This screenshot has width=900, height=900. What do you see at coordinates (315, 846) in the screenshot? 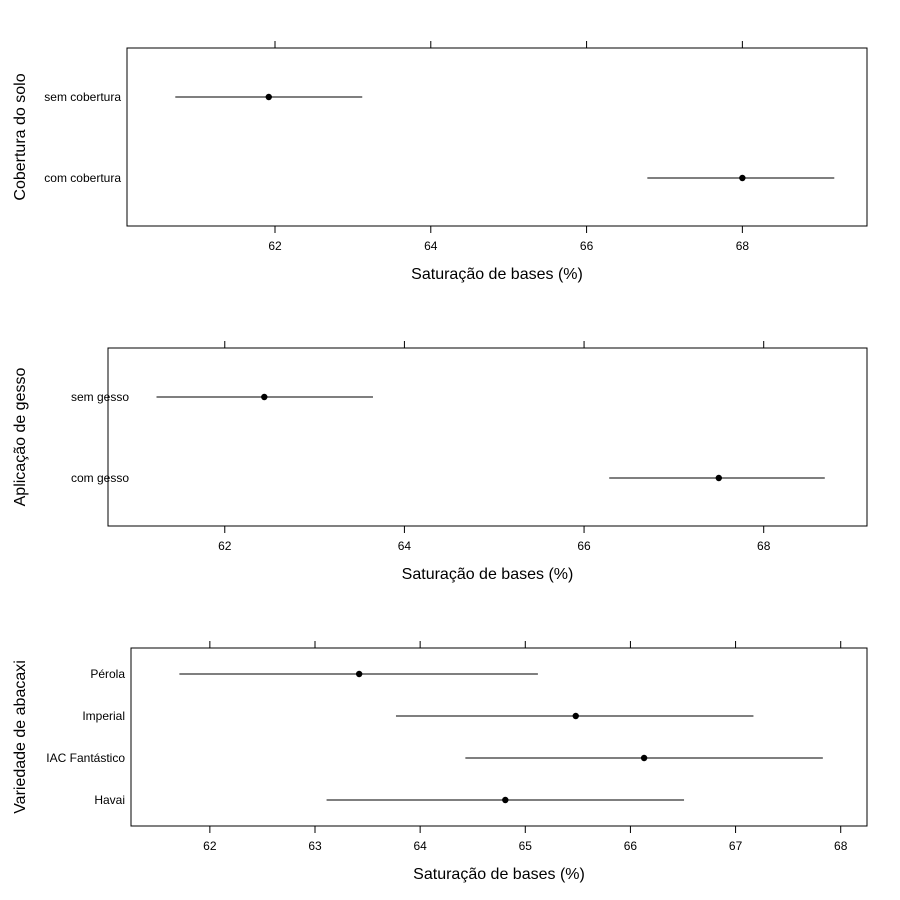
I see `x-tick-label: 63` at bounding box center [315, 846].